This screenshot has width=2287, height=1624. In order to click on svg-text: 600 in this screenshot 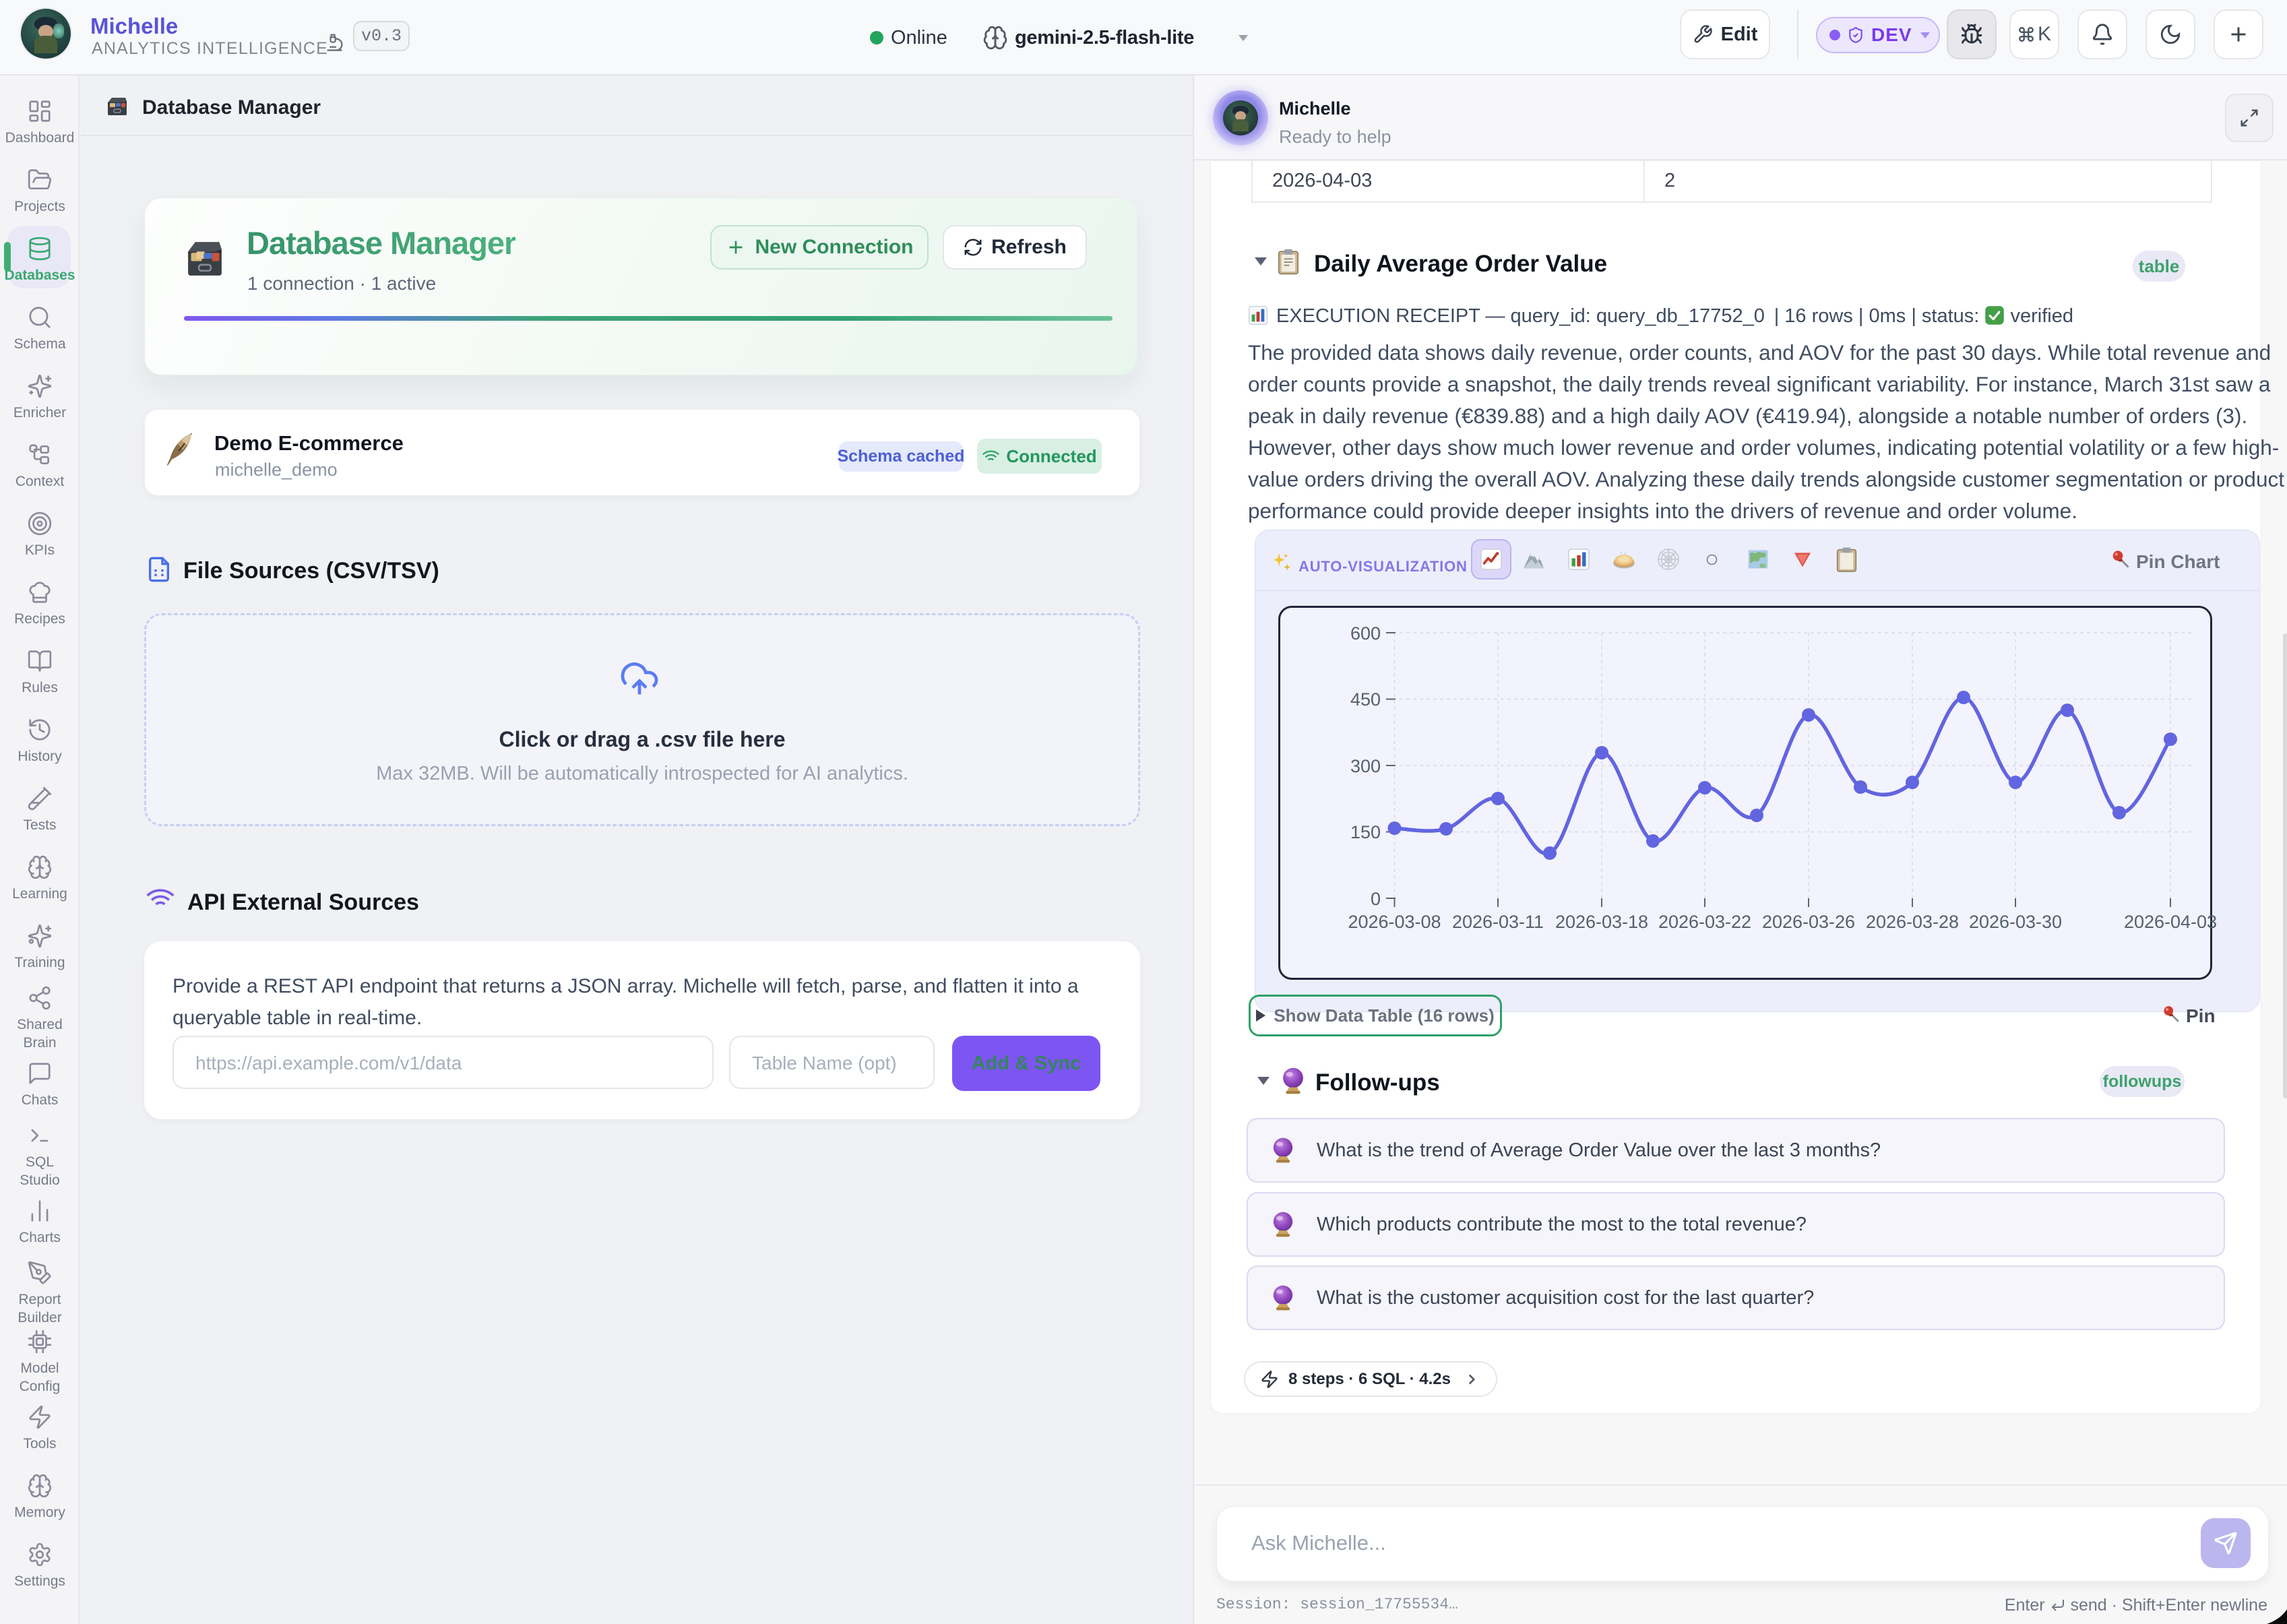, I will do `click(1365, 634)`.